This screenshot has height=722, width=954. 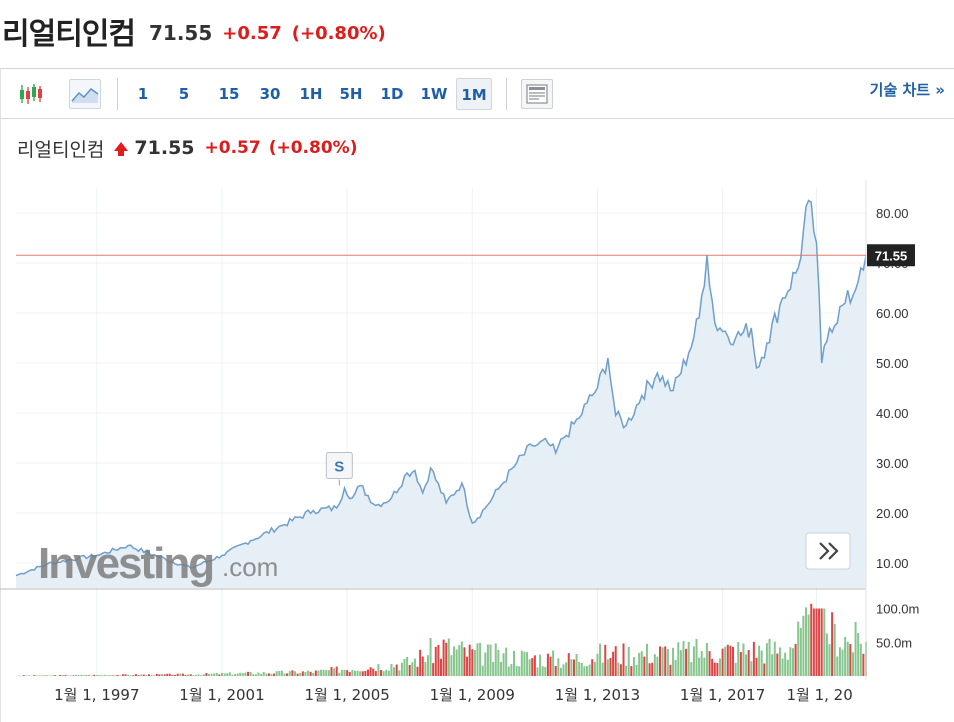 I want to click on x-tick-label: 1월 1, 2009, so click(x=472, y=695).